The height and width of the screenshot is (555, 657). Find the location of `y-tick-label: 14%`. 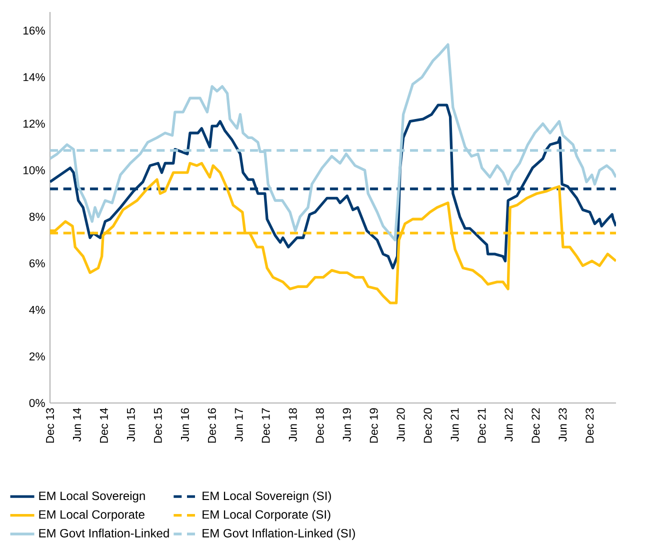

y-tick-label: 14% is located at coordinates (34, 77).